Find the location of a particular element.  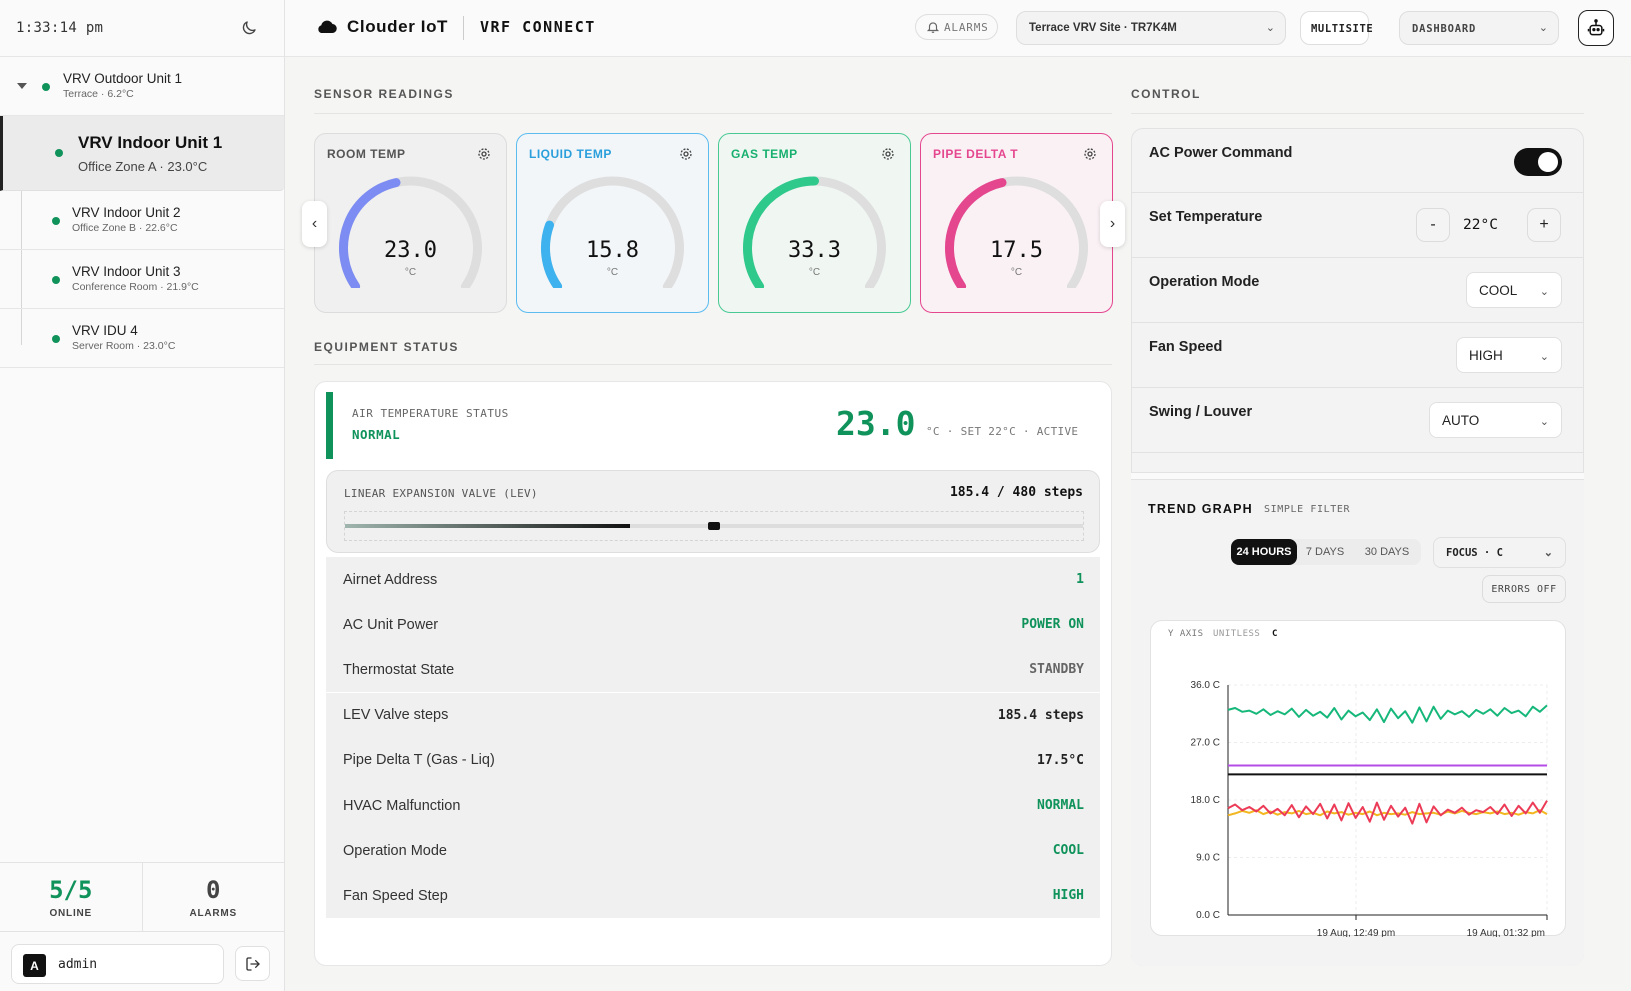

online-count: 5/5 is located at coordinates (71, 889).